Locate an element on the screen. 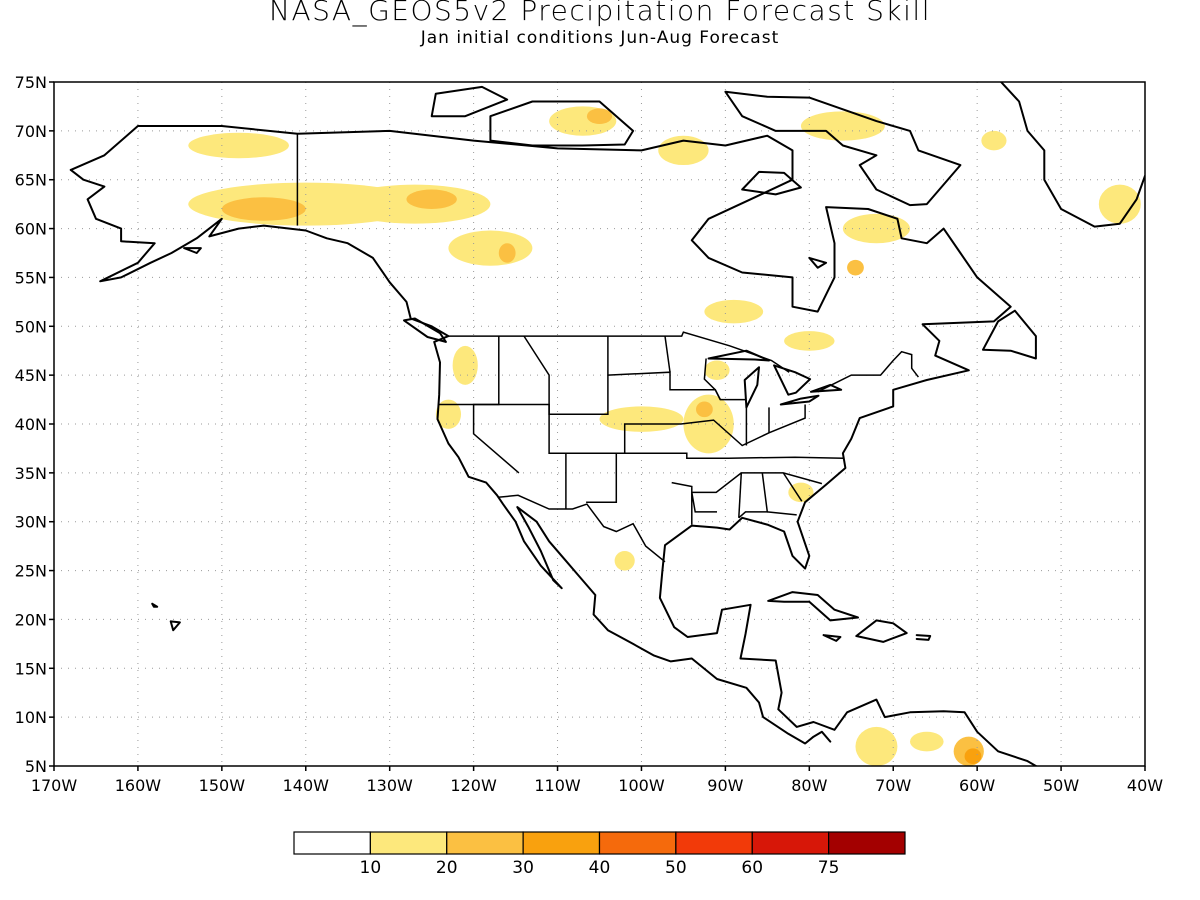  lon-tick-label: 60W is located at coordinates (977, 785).